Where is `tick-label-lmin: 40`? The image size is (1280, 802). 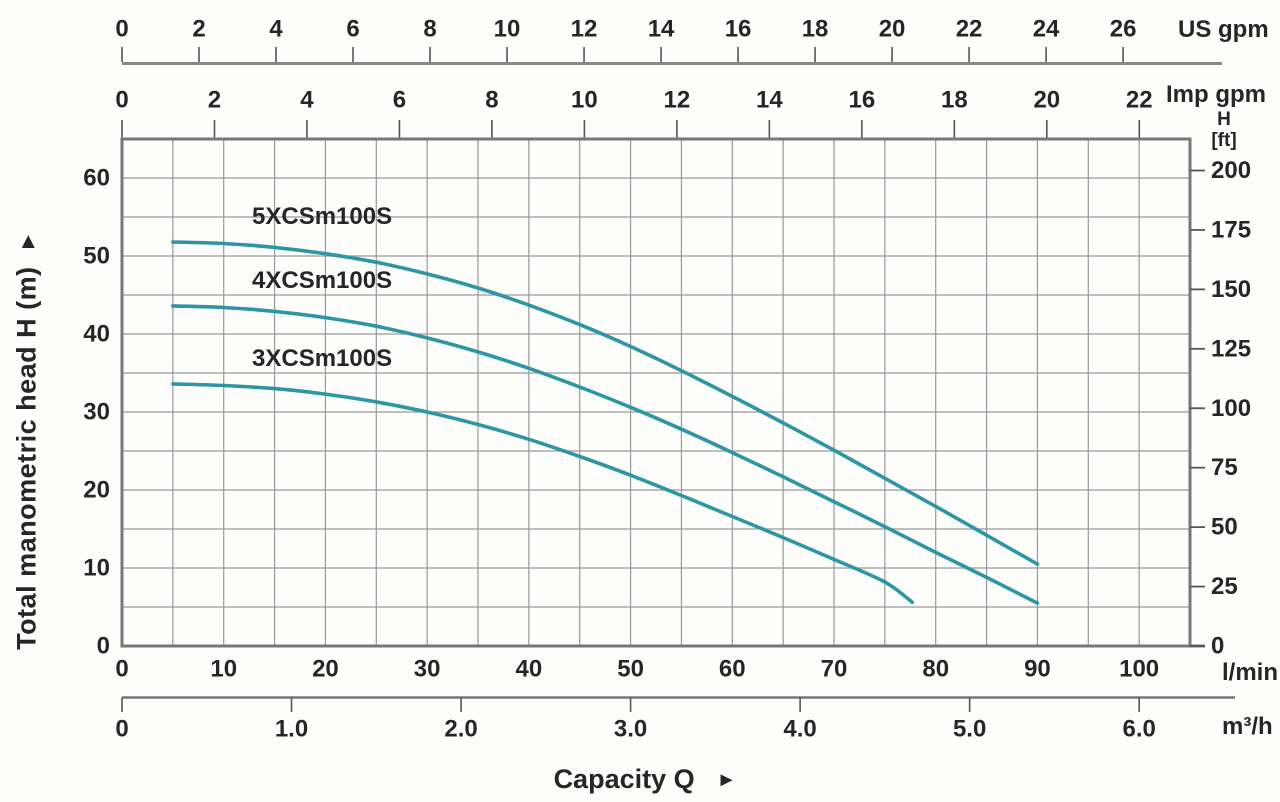
tick-label-lmin: 40 is located at coordinates (529, 669).